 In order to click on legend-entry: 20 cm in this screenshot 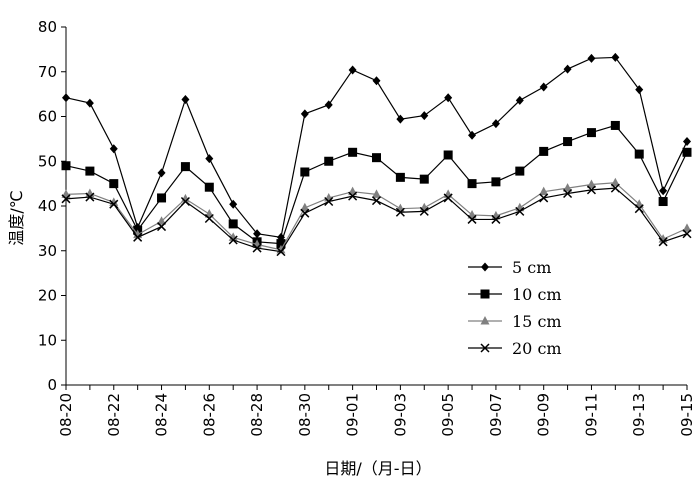, I will do `click(515, 348)`.